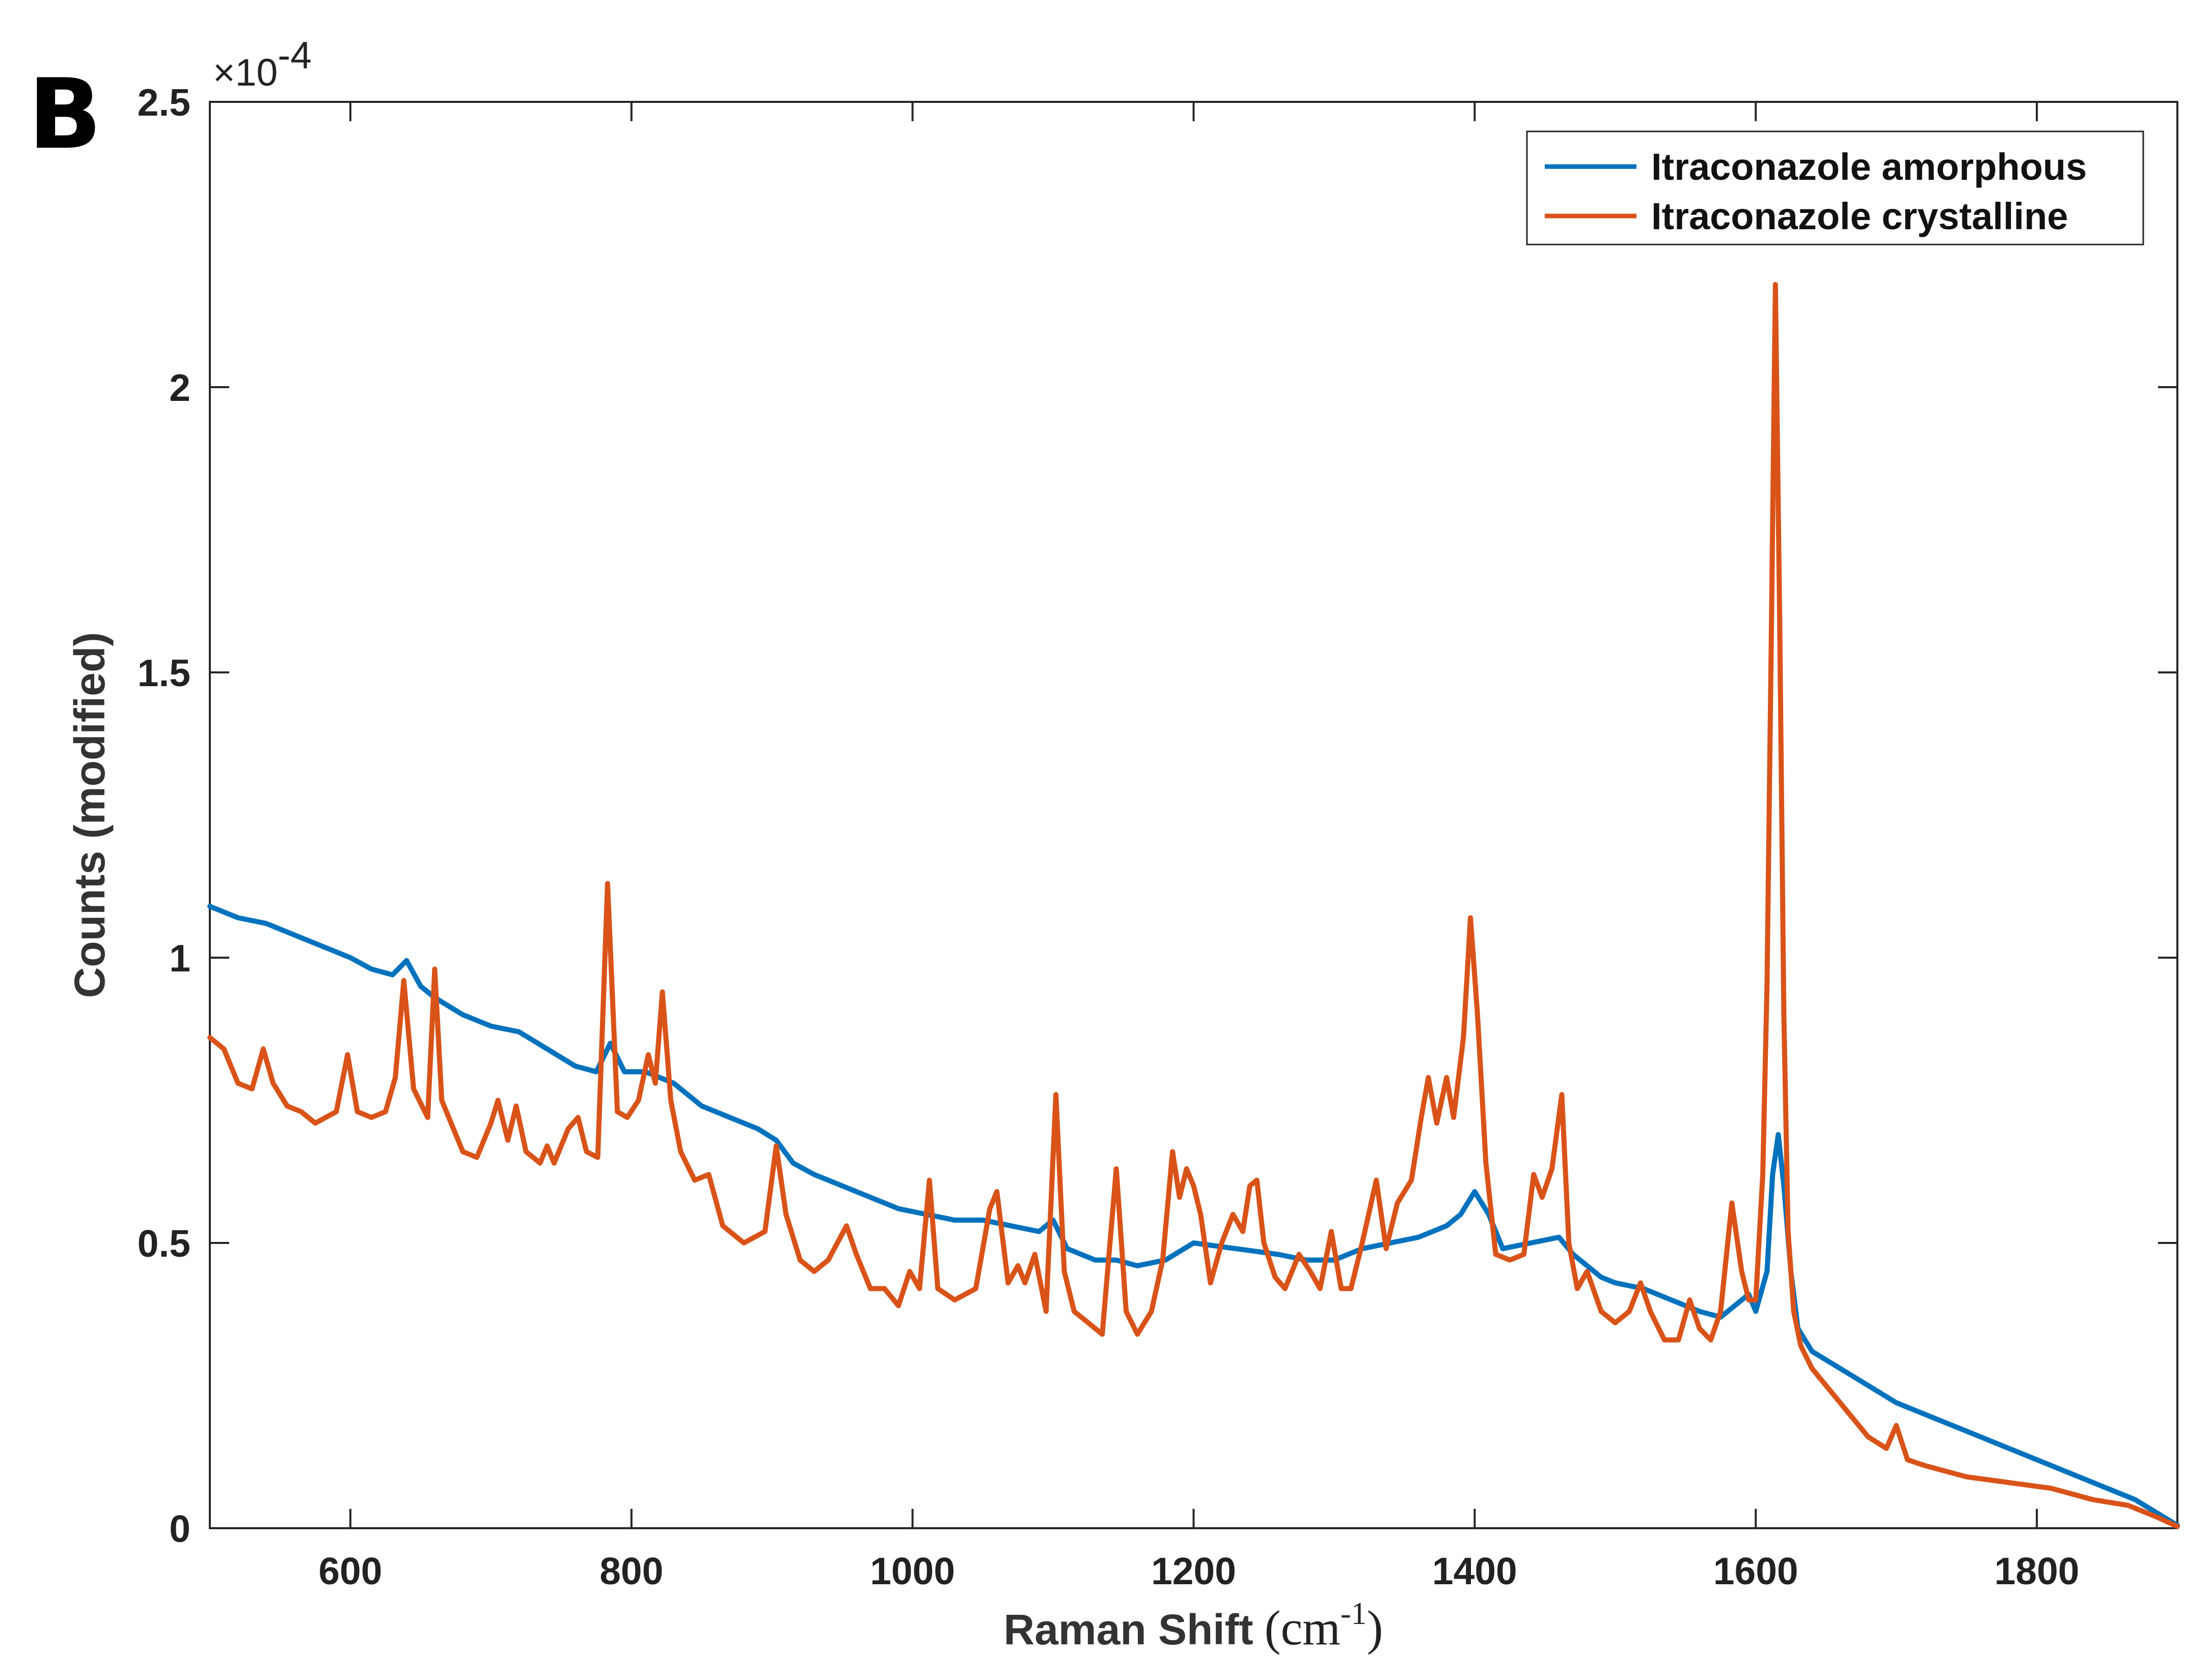  I want to click on panel-label: B, so click(65, 114).